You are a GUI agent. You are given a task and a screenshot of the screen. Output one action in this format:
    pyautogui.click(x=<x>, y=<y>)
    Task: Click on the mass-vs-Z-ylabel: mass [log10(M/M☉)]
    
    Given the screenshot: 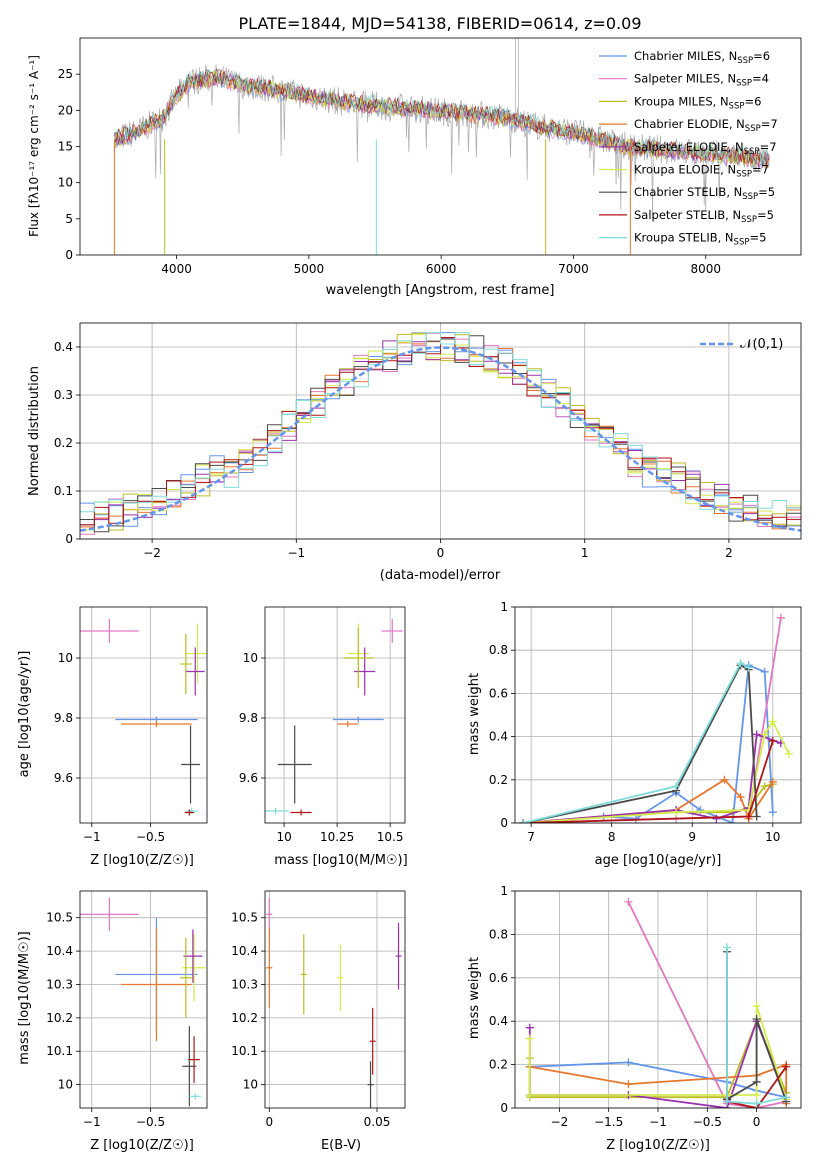 What is the action you would take?
    pyautogui.click(x=24, y=997)
    